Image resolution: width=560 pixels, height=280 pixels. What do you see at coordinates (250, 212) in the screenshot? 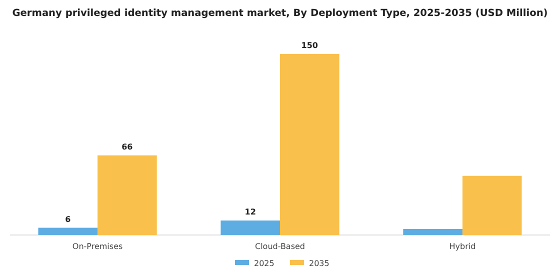
I see `data-label: 12` at bounding box center [250, 212].